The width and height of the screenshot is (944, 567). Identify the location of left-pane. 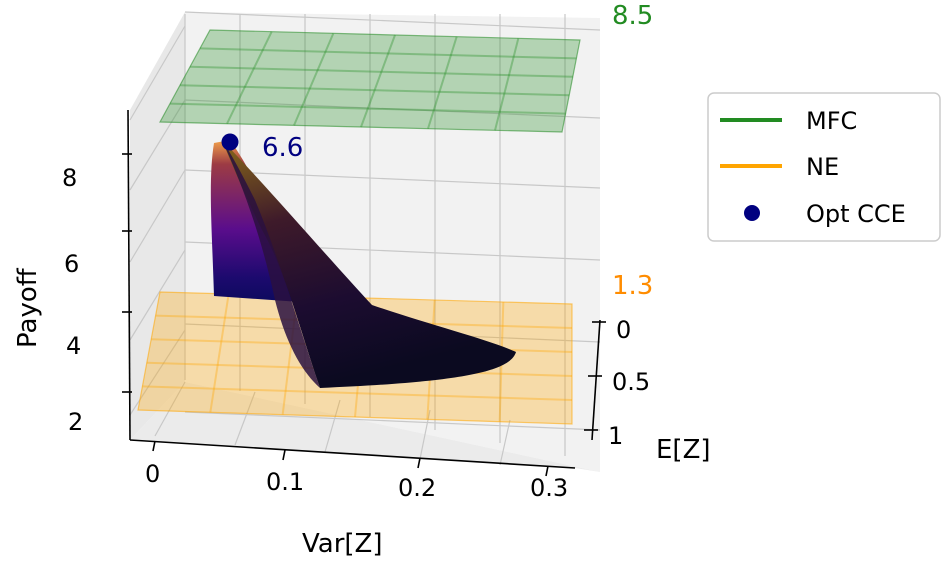
(157, 226).